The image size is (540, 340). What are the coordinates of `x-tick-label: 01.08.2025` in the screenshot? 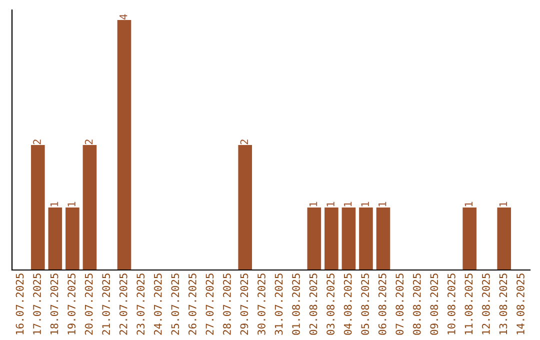 It's located at (296, 304).